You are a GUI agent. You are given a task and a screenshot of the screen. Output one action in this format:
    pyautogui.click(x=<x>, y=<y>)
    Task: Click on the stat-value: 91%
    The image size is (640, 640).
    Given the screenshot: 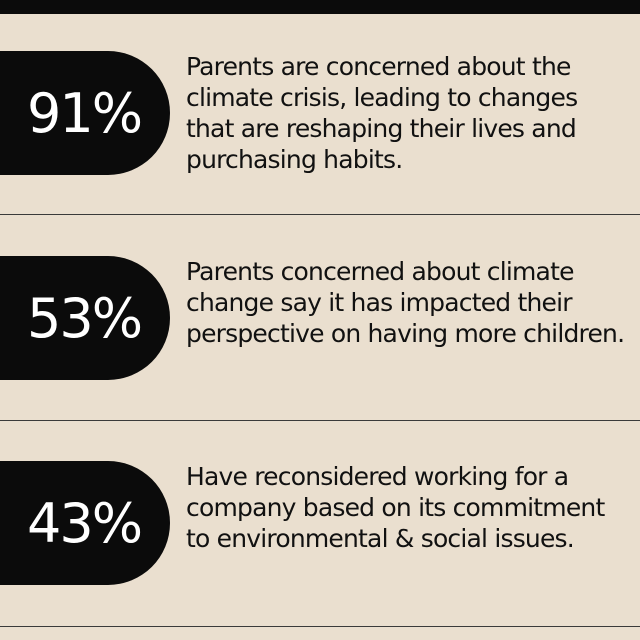 What is the action you would take?
    pyautogui.click(x=85, y=113)
    